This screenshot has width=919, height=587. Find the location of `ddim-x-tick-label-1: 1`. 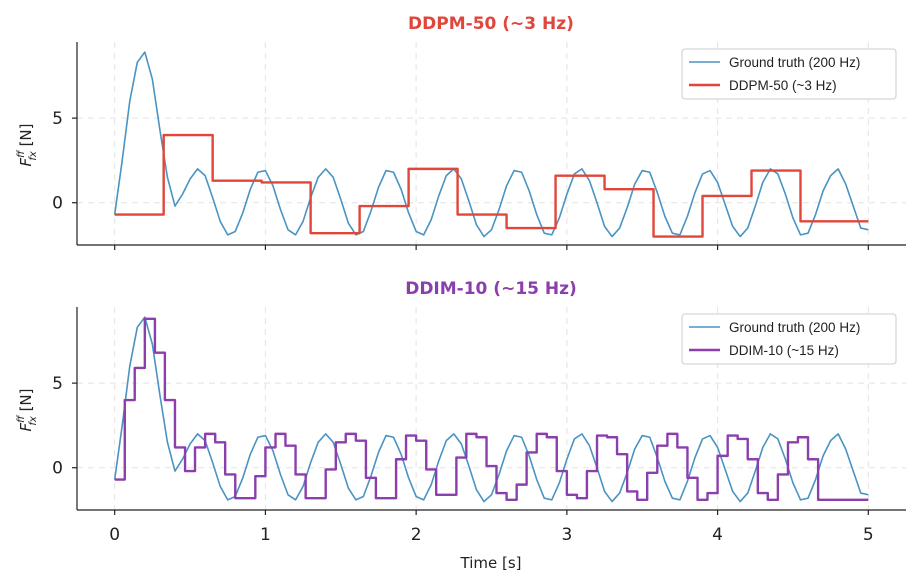

ddim-x-tick-label-1: 1 is located at coordinates (265, 535).